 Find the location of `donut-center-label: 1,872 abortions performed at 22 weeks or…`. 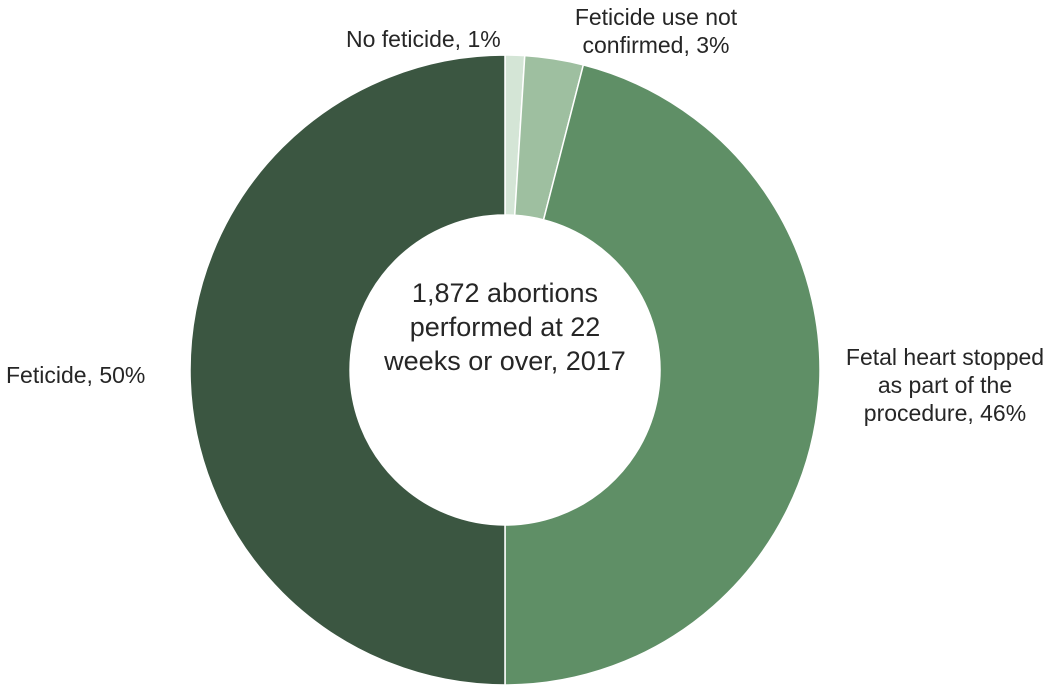

donut-center-label: 1,872 abortions performed at 22 weeks or… is located at coordinates (505, 327).